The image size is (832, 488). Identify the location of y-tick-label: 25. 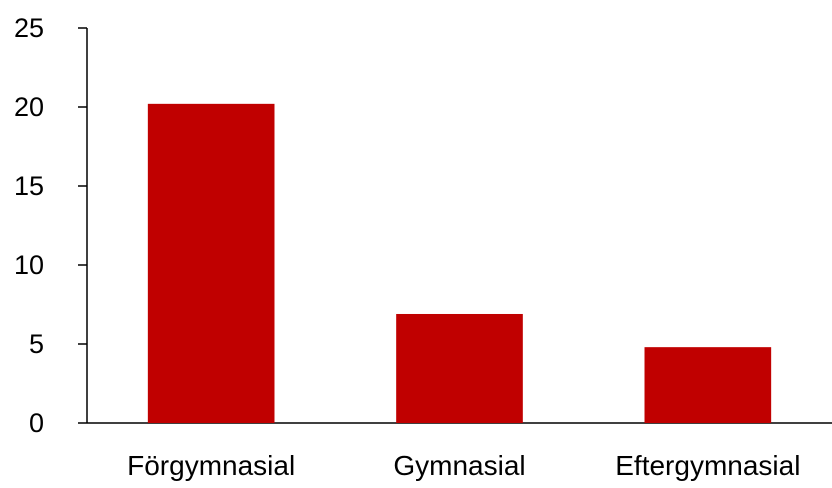
(29, 28).